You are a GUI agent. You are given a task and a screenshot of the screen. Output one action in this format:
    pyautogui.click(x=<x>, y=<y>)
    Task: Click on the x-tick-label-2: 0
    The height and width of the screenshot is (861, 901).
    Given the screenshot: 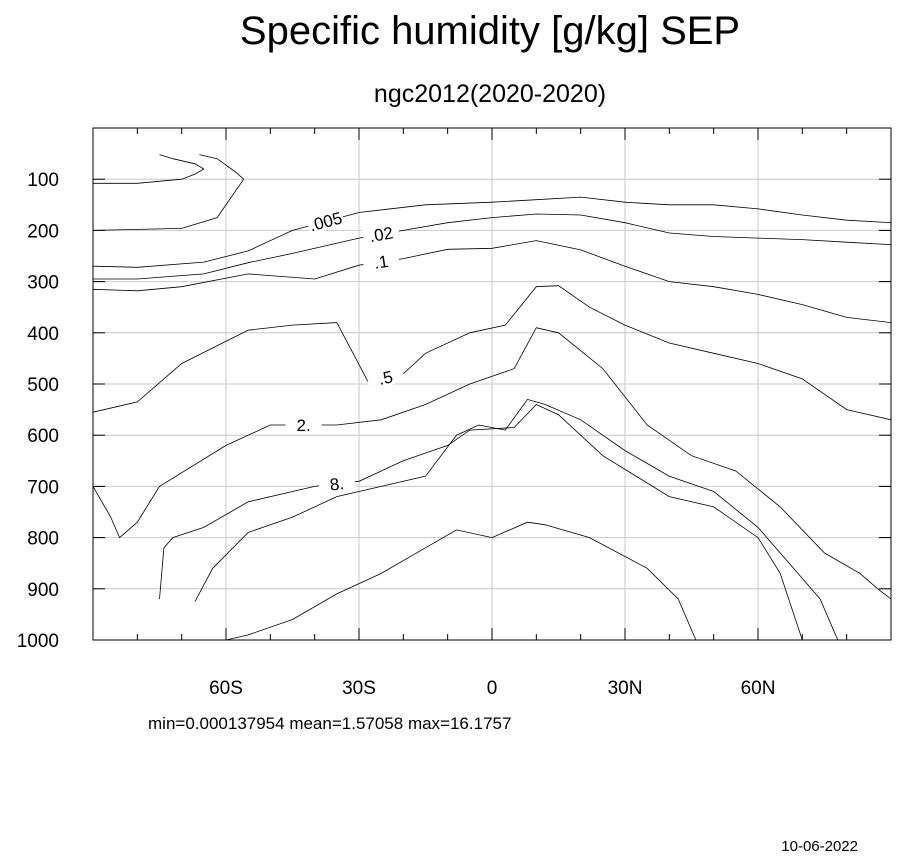 What is the action you would take?
    pyautogui.click(x=492, y=688)
    